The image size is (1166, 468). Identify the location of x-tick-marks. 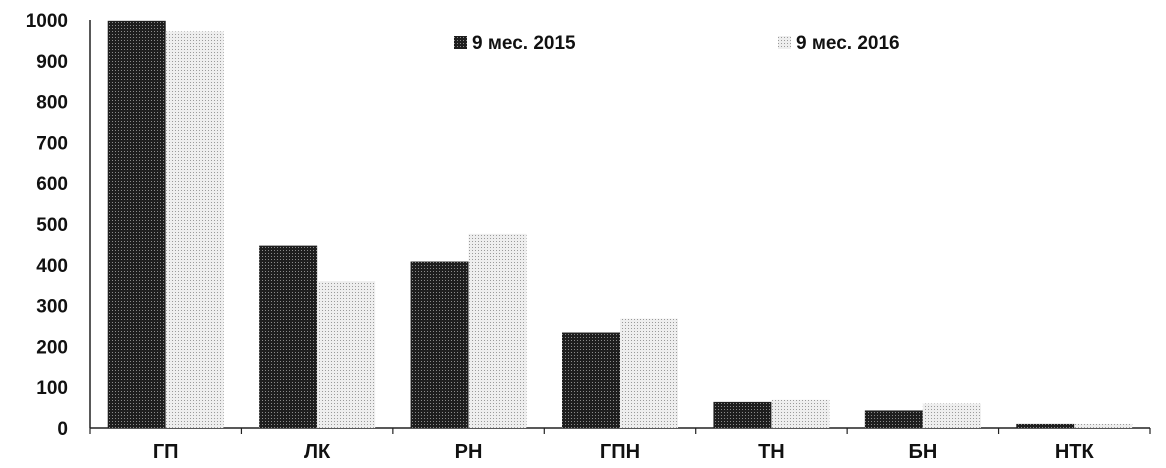
(620, 431).